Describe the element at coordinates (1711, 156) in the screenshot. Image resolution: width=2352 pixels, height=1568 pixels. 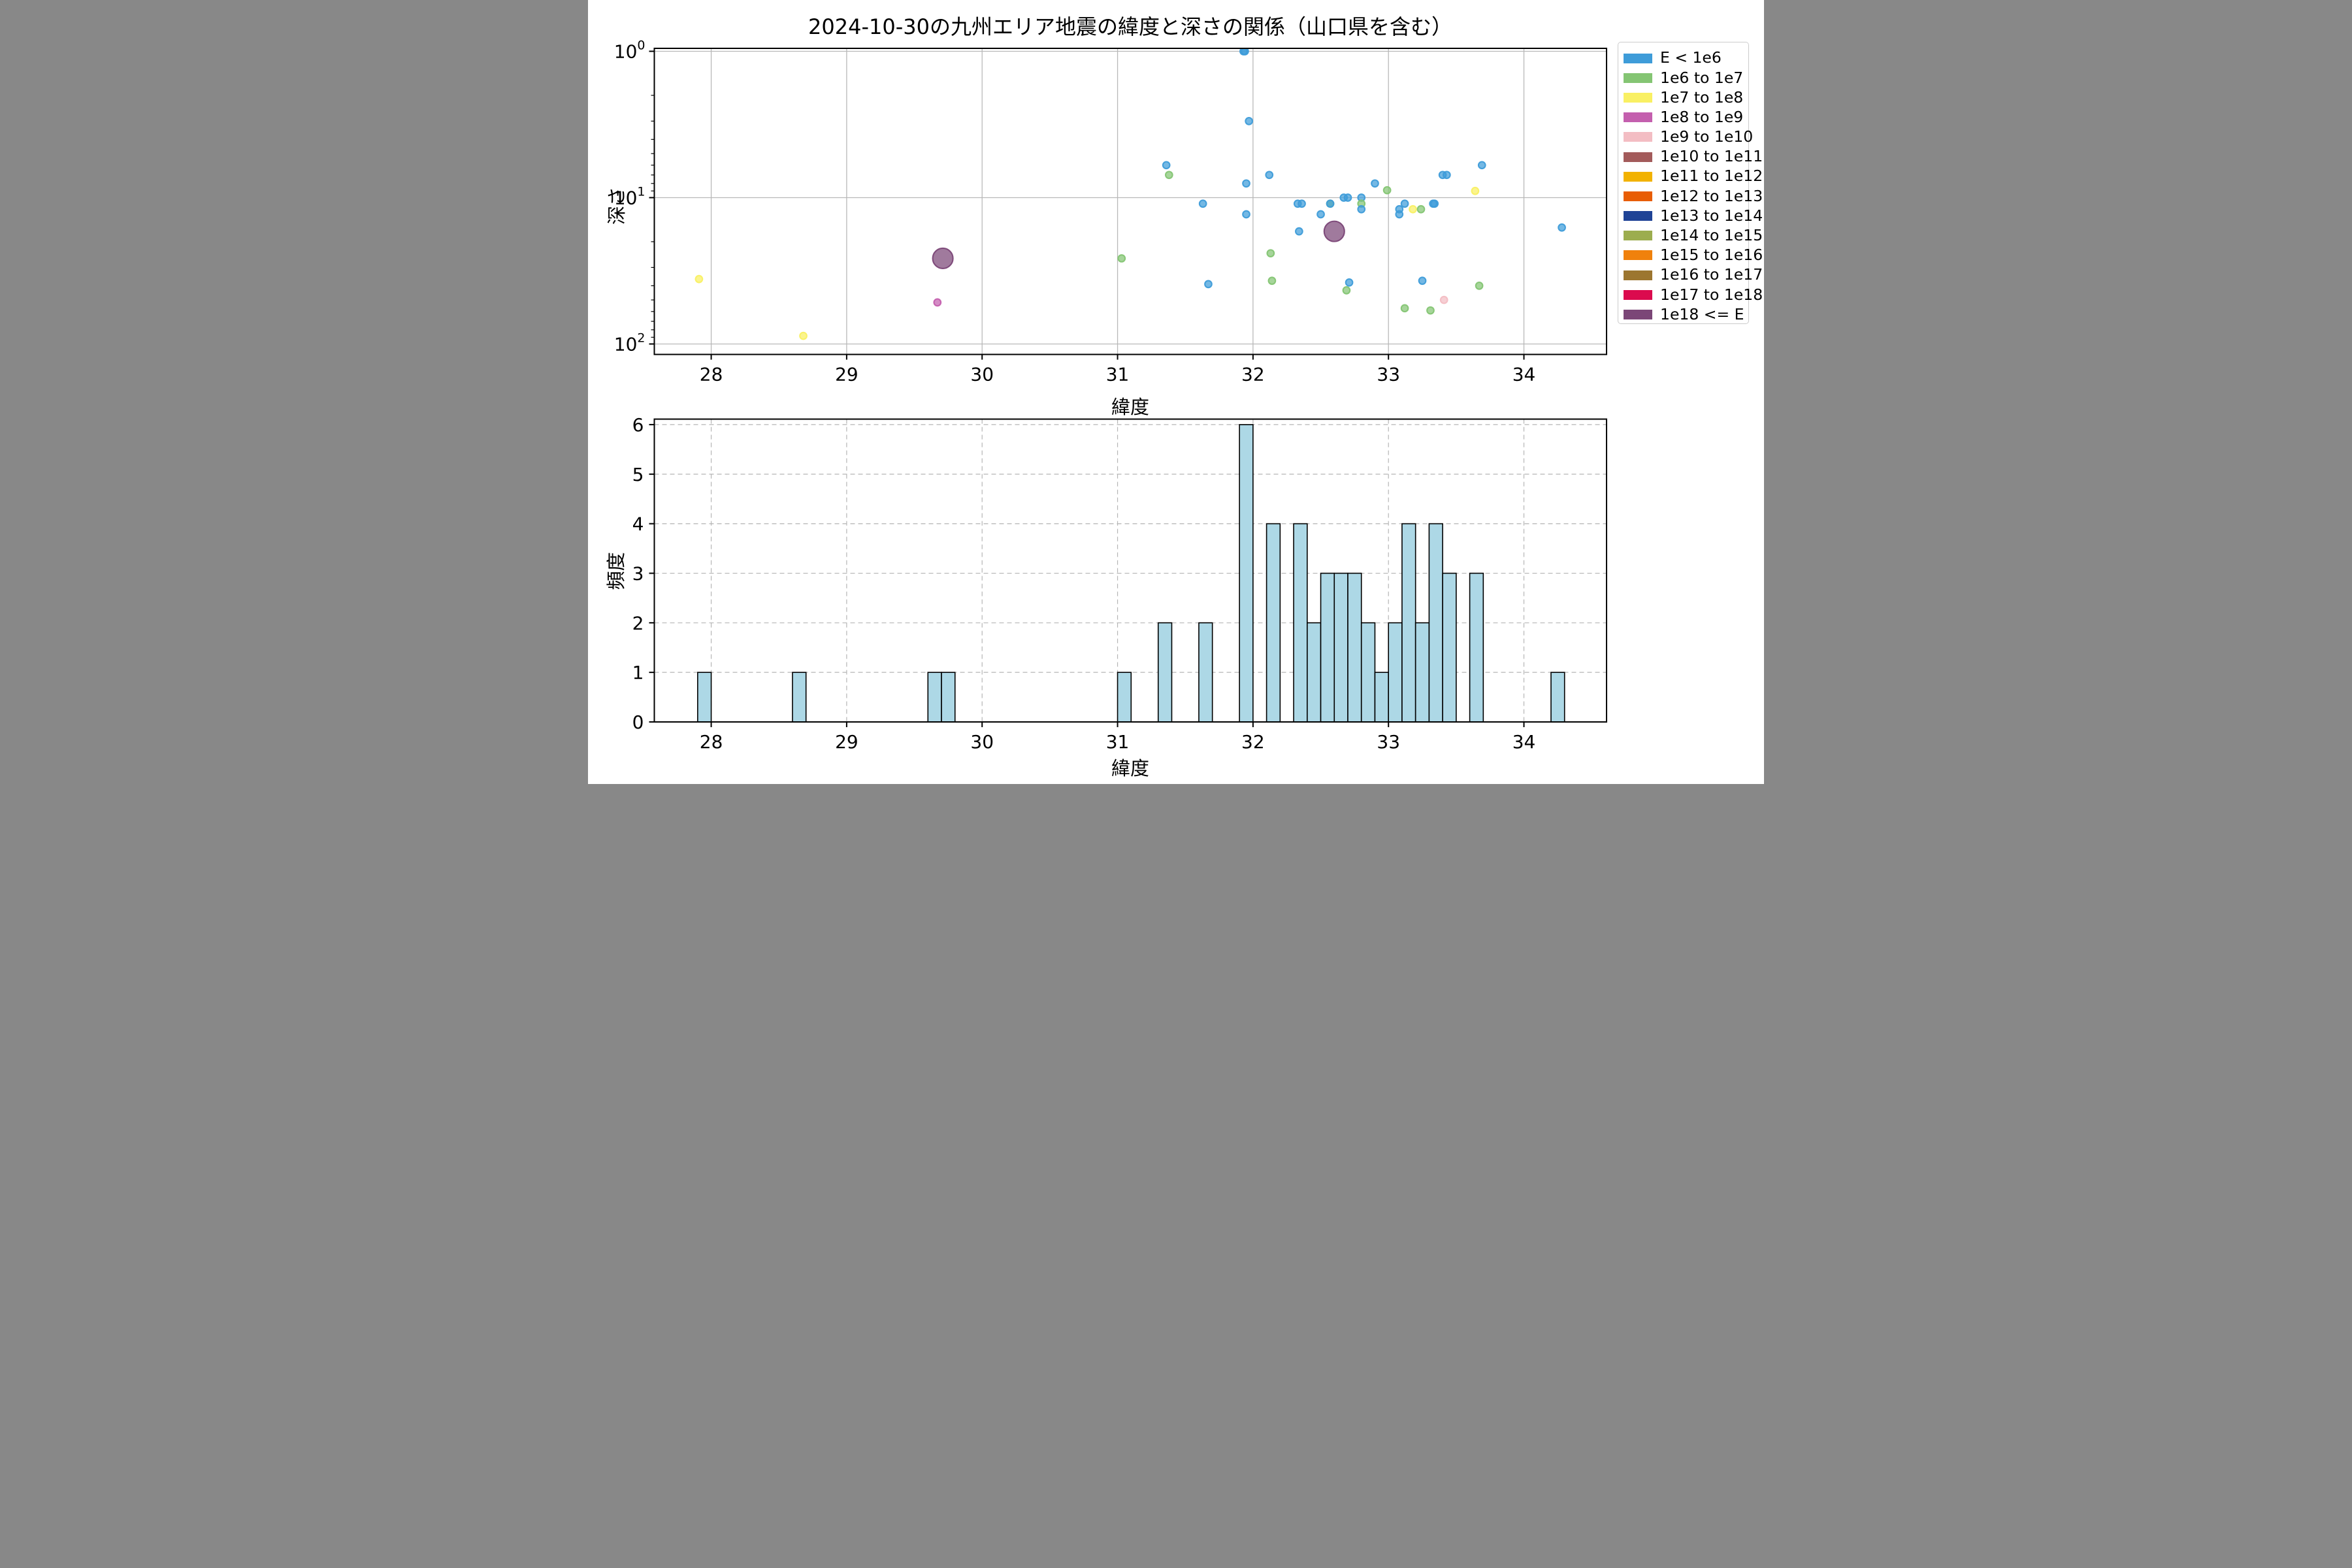
I see `legend-label: 1e10 to 1e11` at that location.